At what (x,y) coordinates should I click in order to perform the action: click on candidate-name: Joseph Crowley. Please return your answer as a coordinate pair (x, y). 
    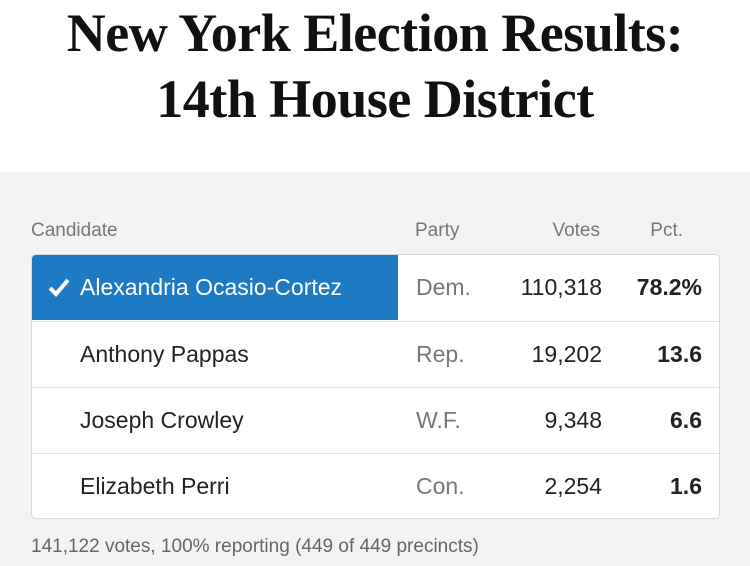
    Looking at the image, I should click on (162, 420).